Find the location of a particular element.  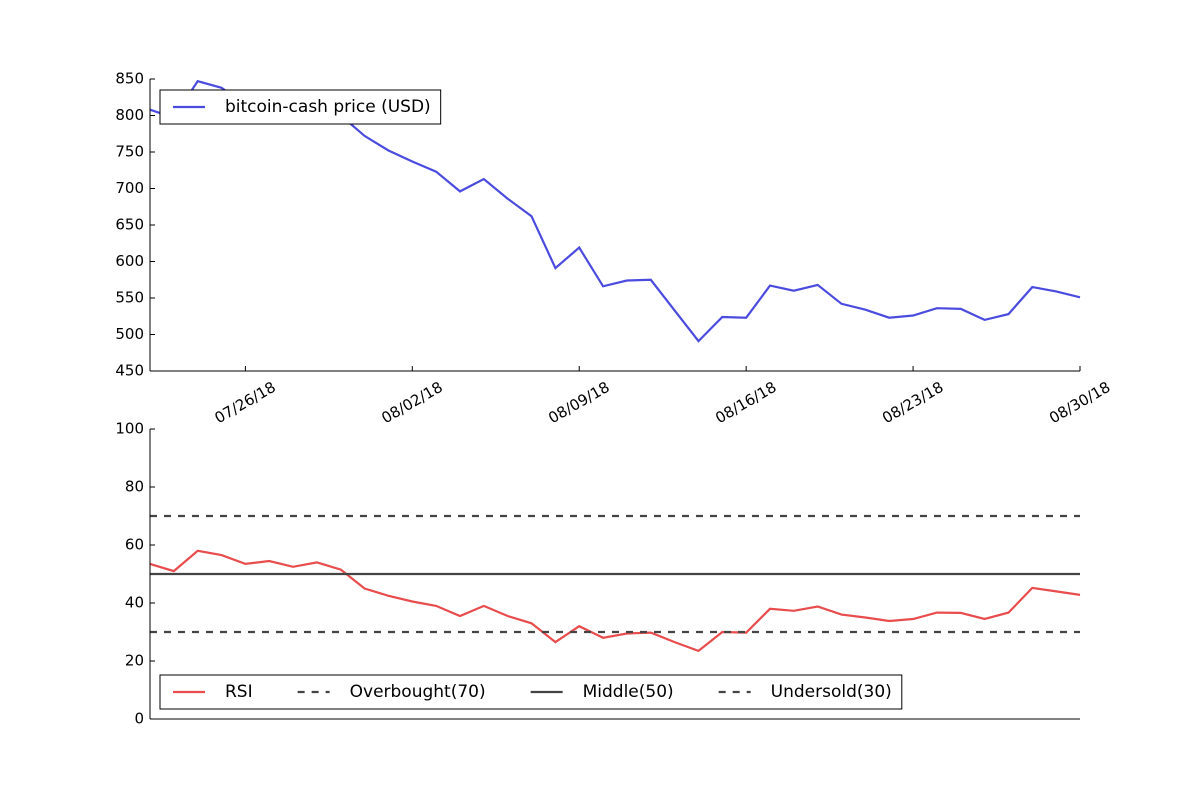

y-tick-label: 550 is located at coordinates (129, 298).